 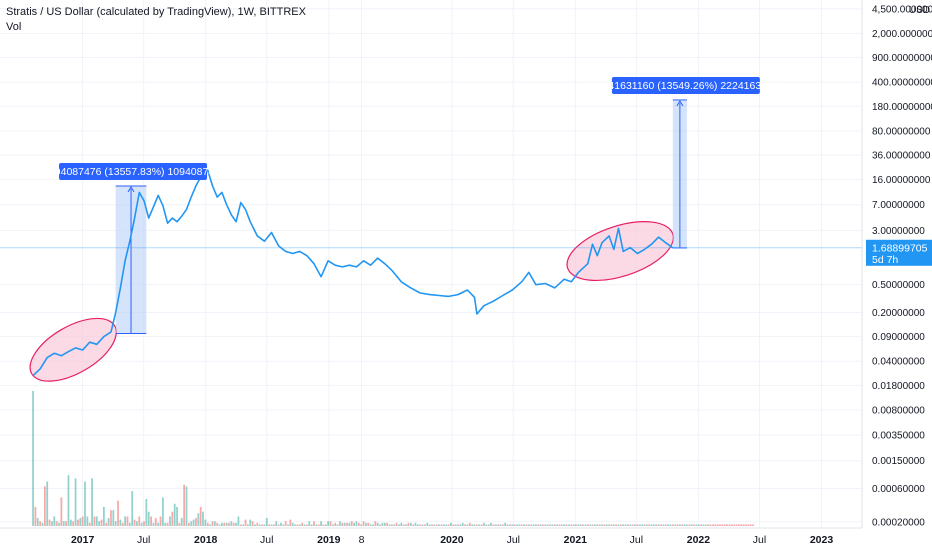 What do you see at coordinates (14, 27) in the screenshot?
I see `volume-indicator-label: Vol` at bounding box center [14, 27].